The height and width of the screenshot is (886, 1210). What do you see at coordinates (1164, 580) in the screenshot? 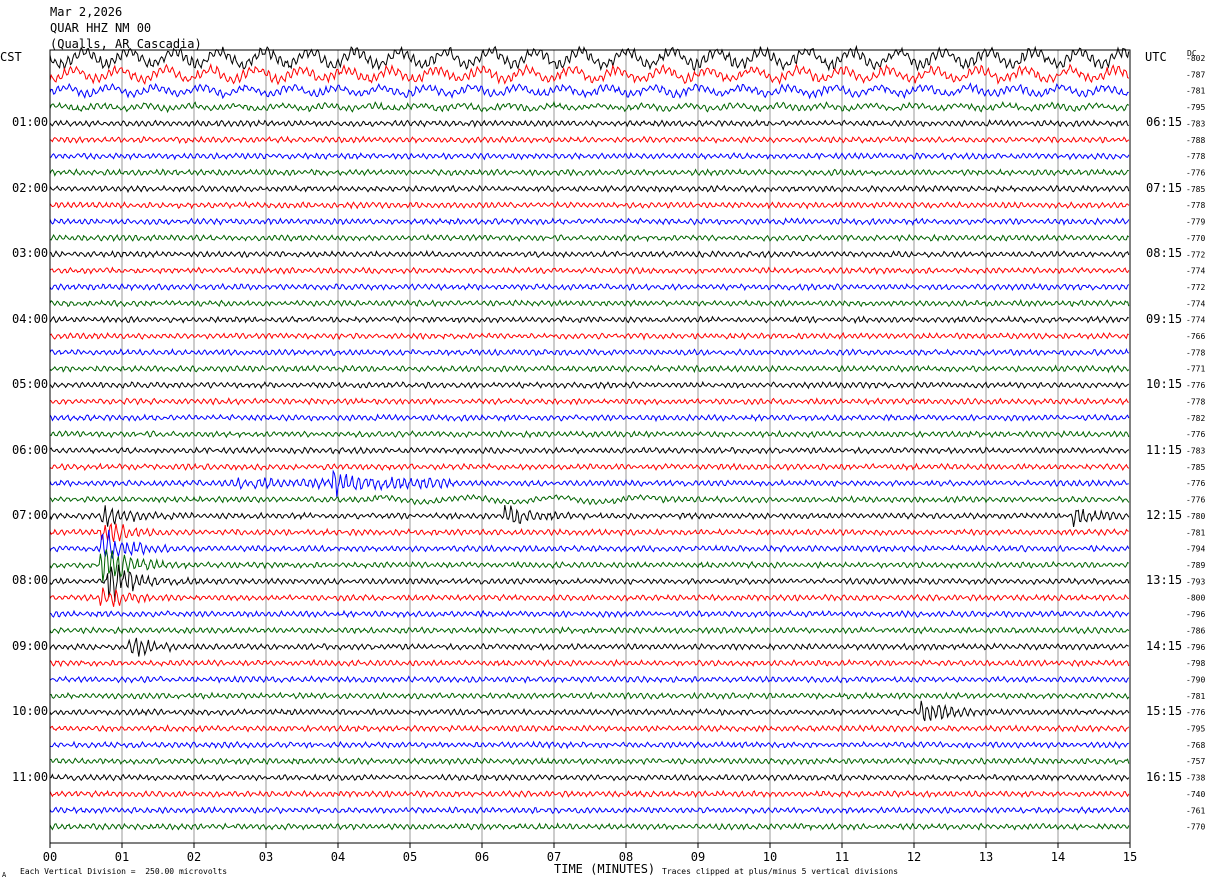
I see `right-hour-label: 13:15` at bounding box center [1164, 580].